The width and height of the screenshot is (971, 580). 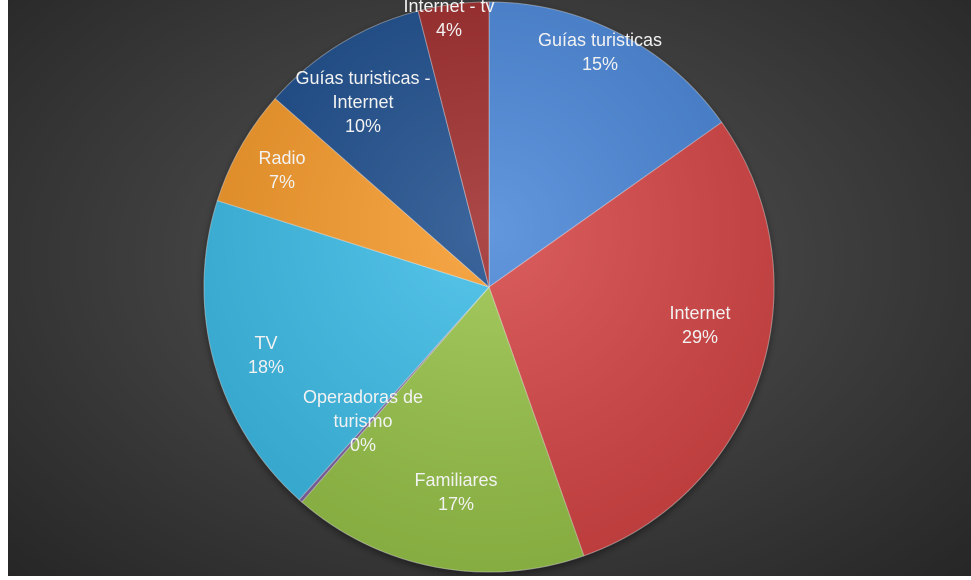 What do you see at coordinates (363, 445) in the screenshot?
I see `data-label-percent: 0%` at bounding box center [363, 445].